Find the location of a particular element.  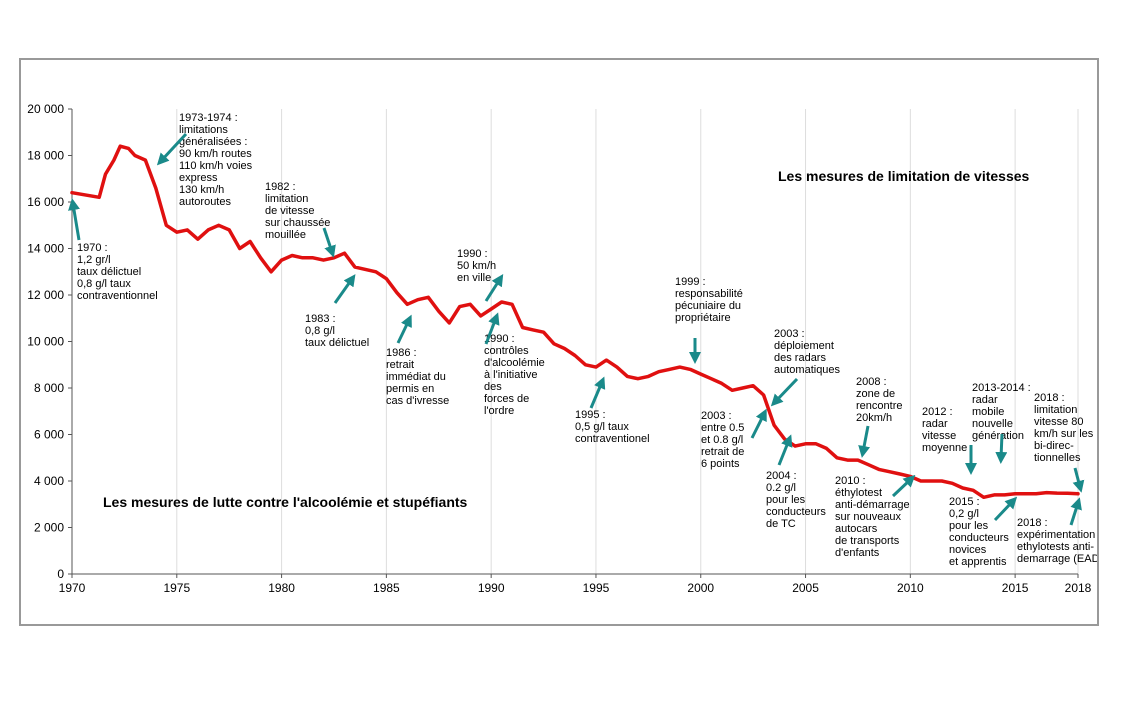

heading-speed-measures: Les mesures de limitation de vitesses is located at coordinates (904, 176).